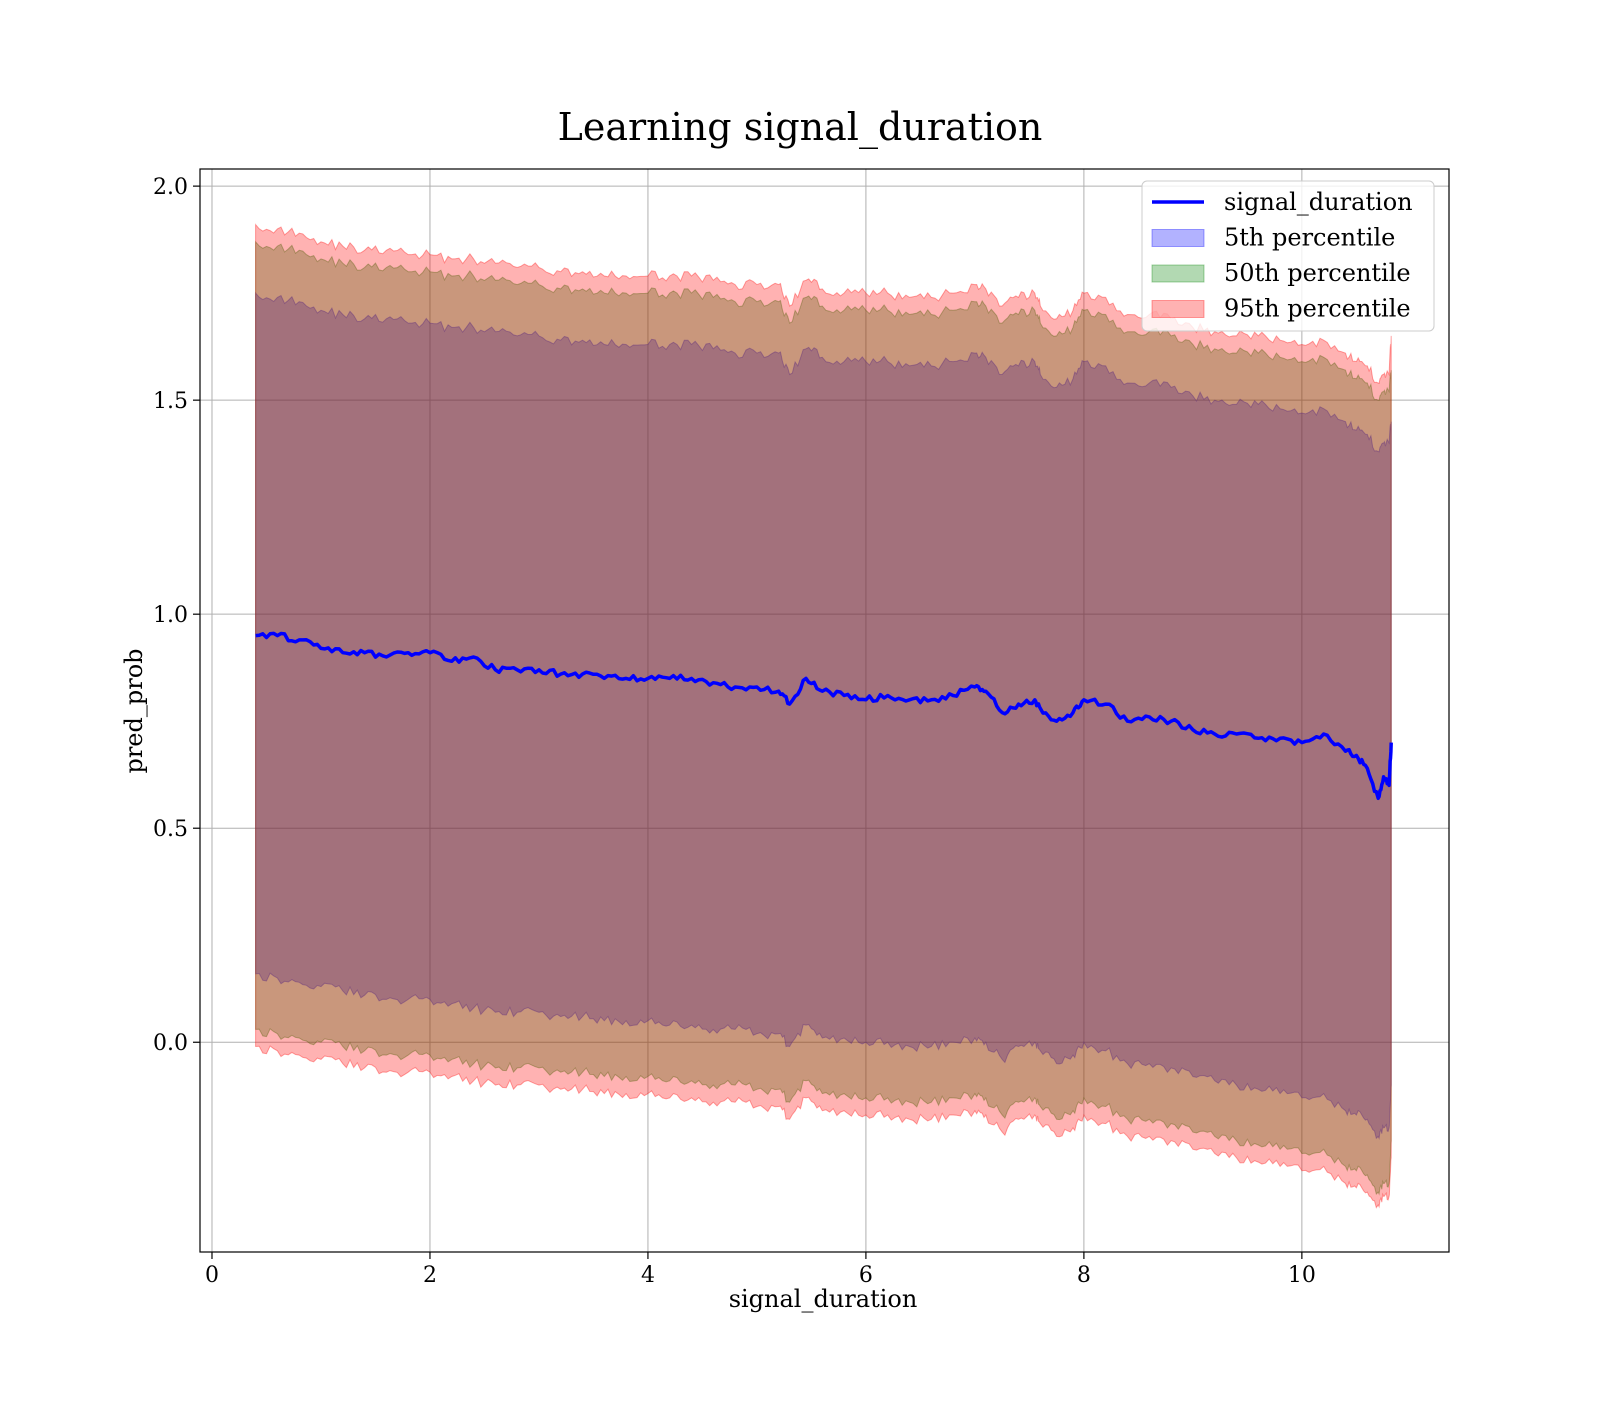  What do you see at coordinates (1302, 1275) in the screenshot?
I see `x-tick-label-5: 10` at bounding box center [1302, 1275].